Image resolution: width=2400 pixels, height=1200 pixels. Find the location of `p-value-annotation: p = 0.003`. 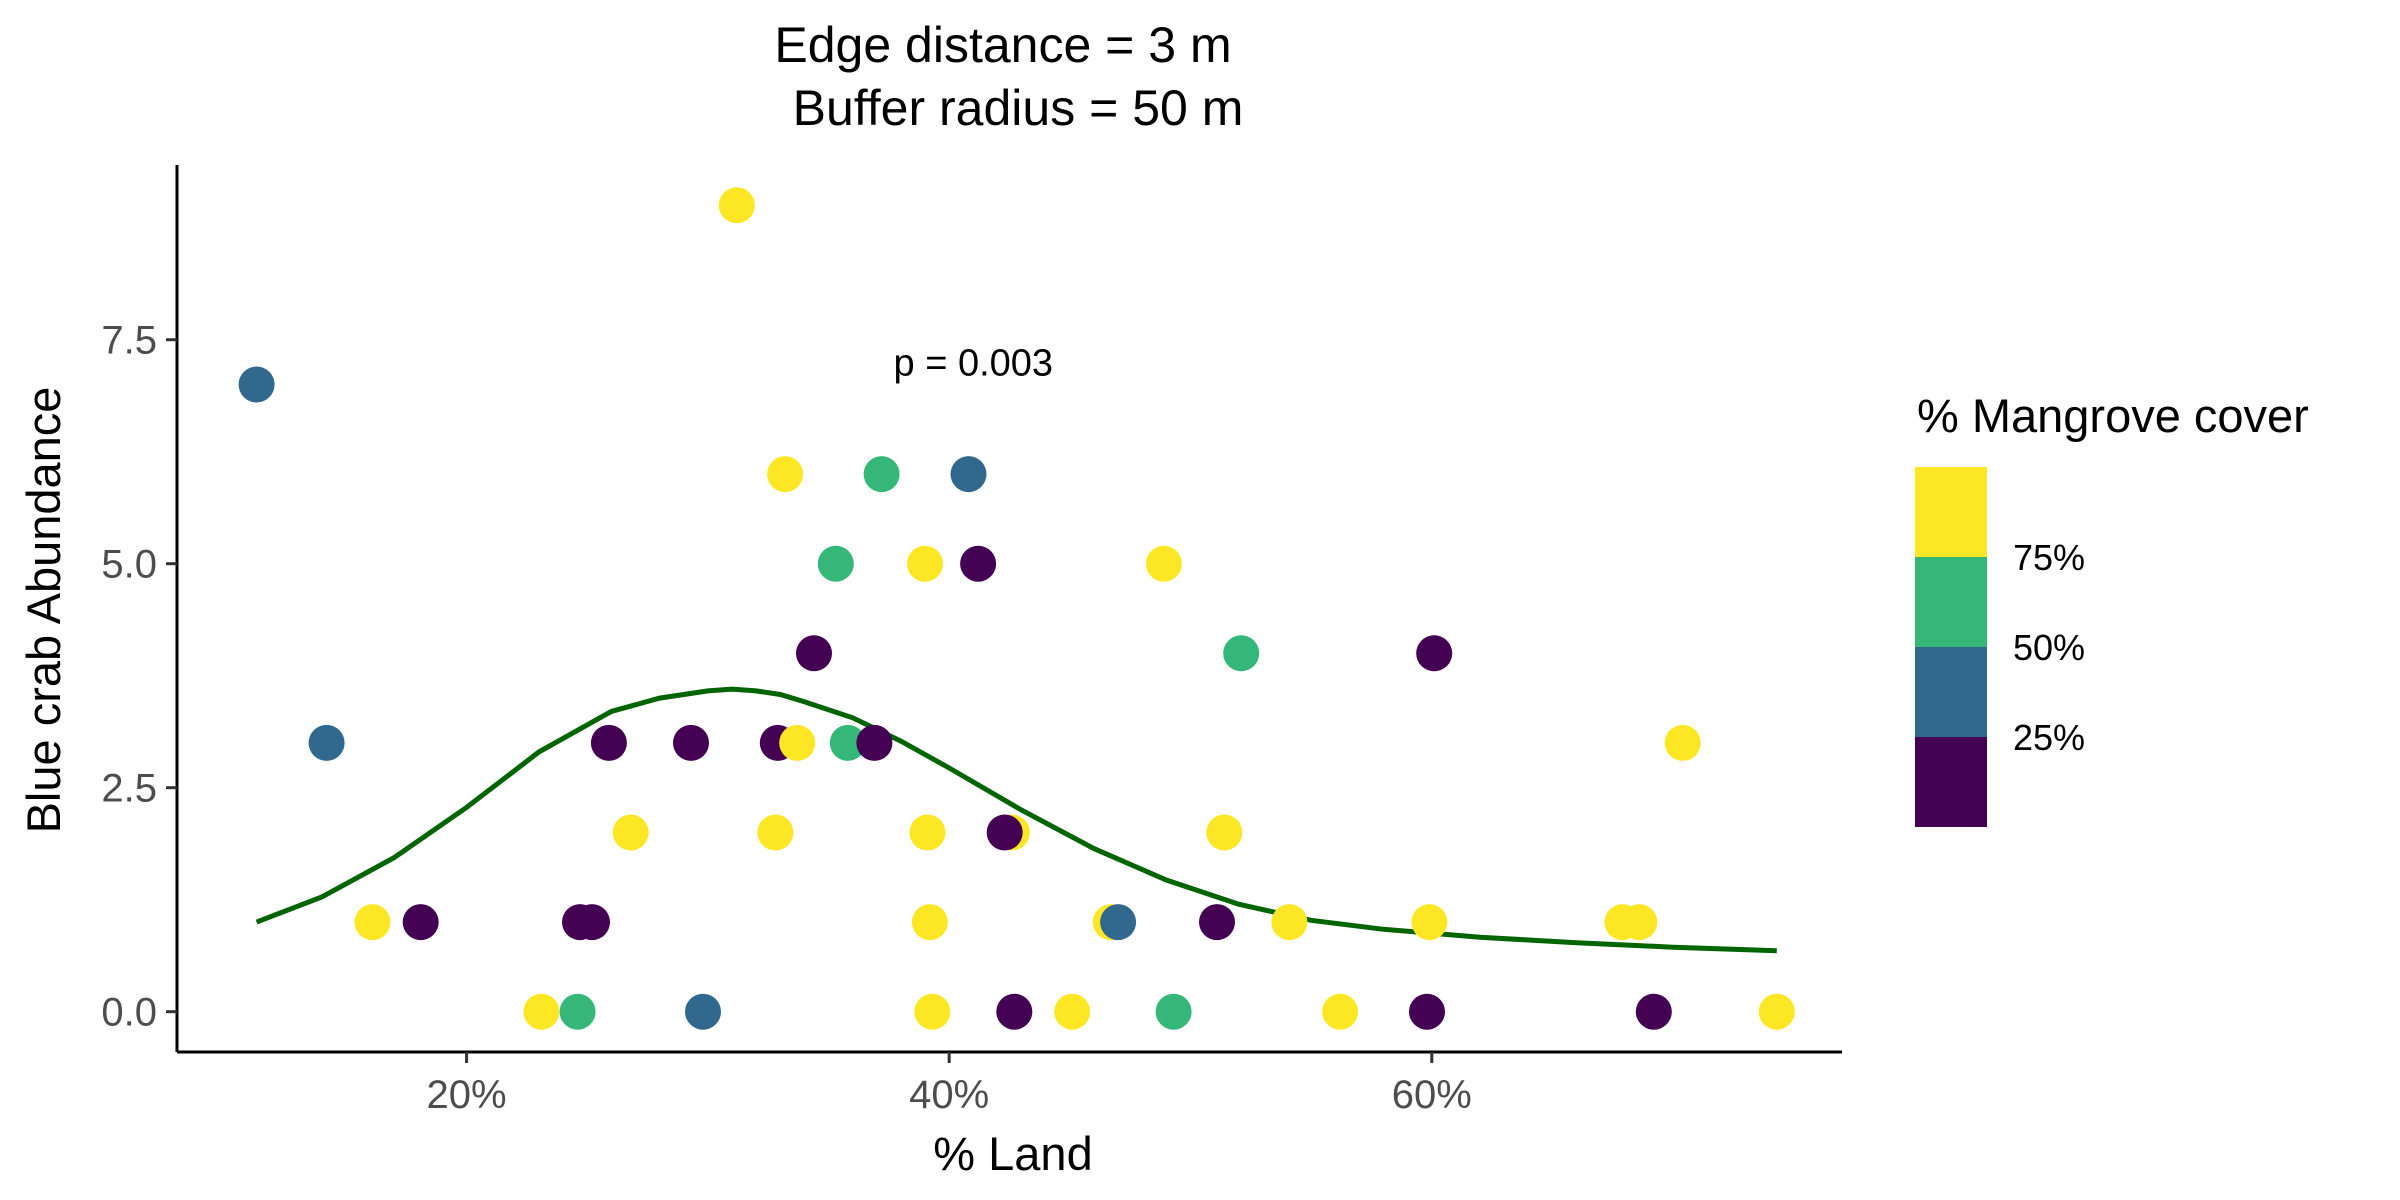

p-value-annotation: p = 0.003 is located at coordinates (974, 364).